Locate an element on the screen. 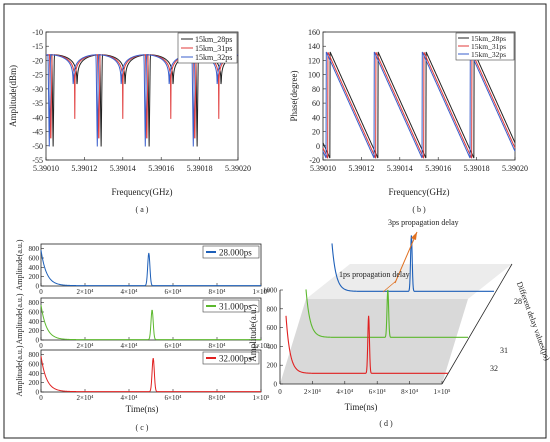 This screenshot has width=550, height=442. panel-b-caption: ( b ) is located at coordinates (419, 209).